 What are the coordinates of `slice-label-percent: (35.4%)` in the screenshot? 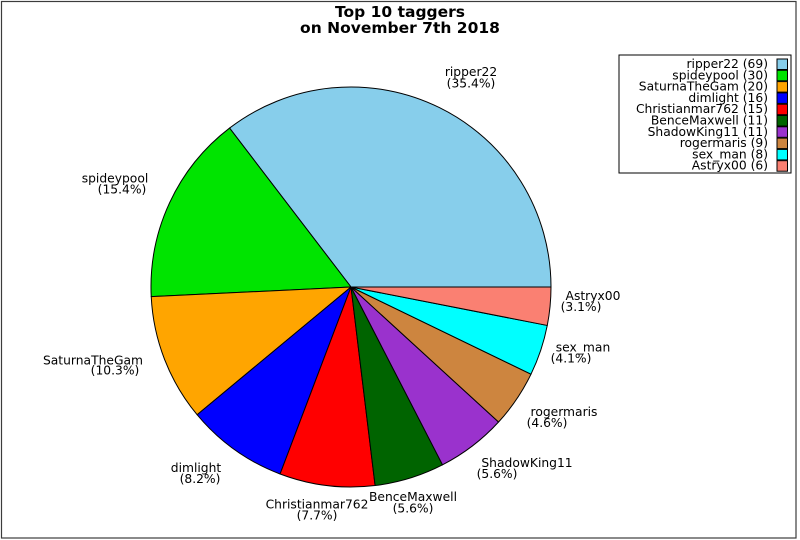 It's located at (471, 84).